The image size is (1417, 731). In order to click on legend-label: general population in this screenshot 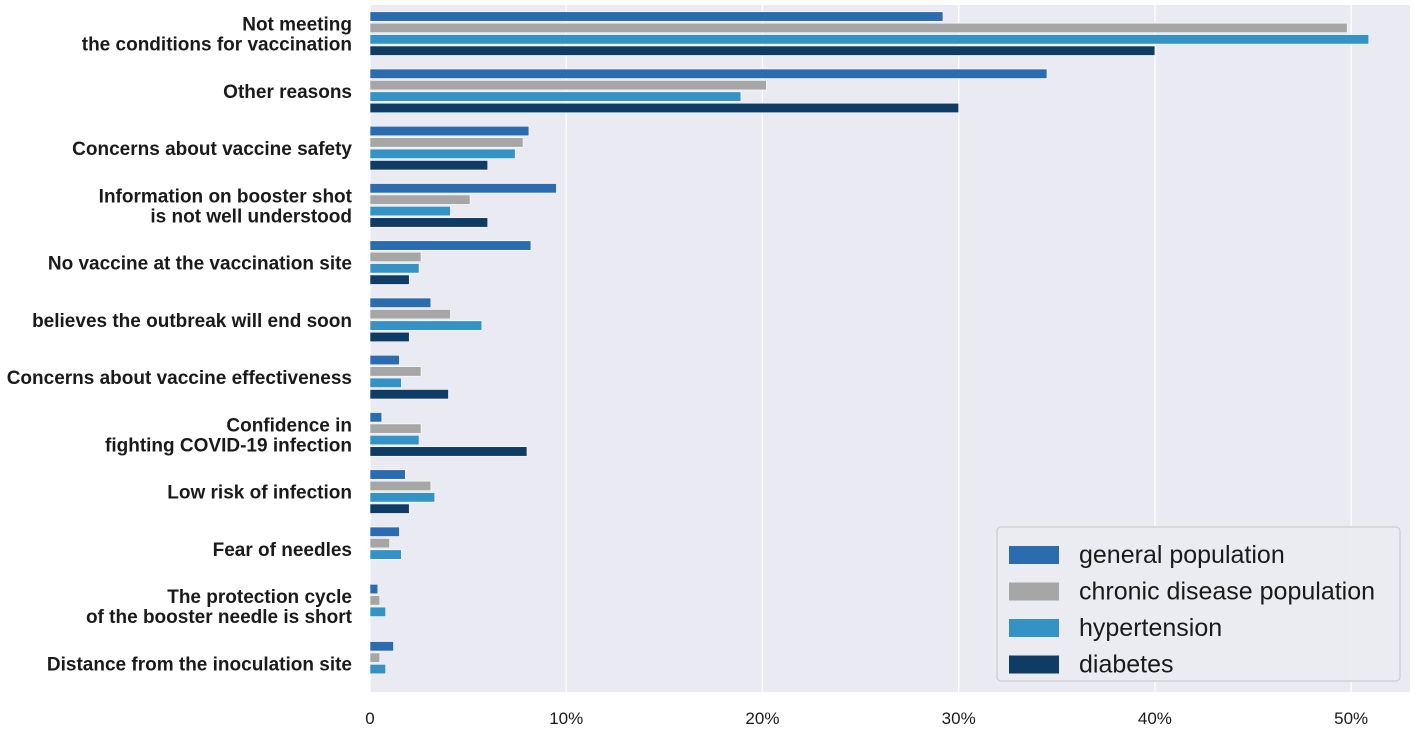, I will do `click(1182, 555)`.